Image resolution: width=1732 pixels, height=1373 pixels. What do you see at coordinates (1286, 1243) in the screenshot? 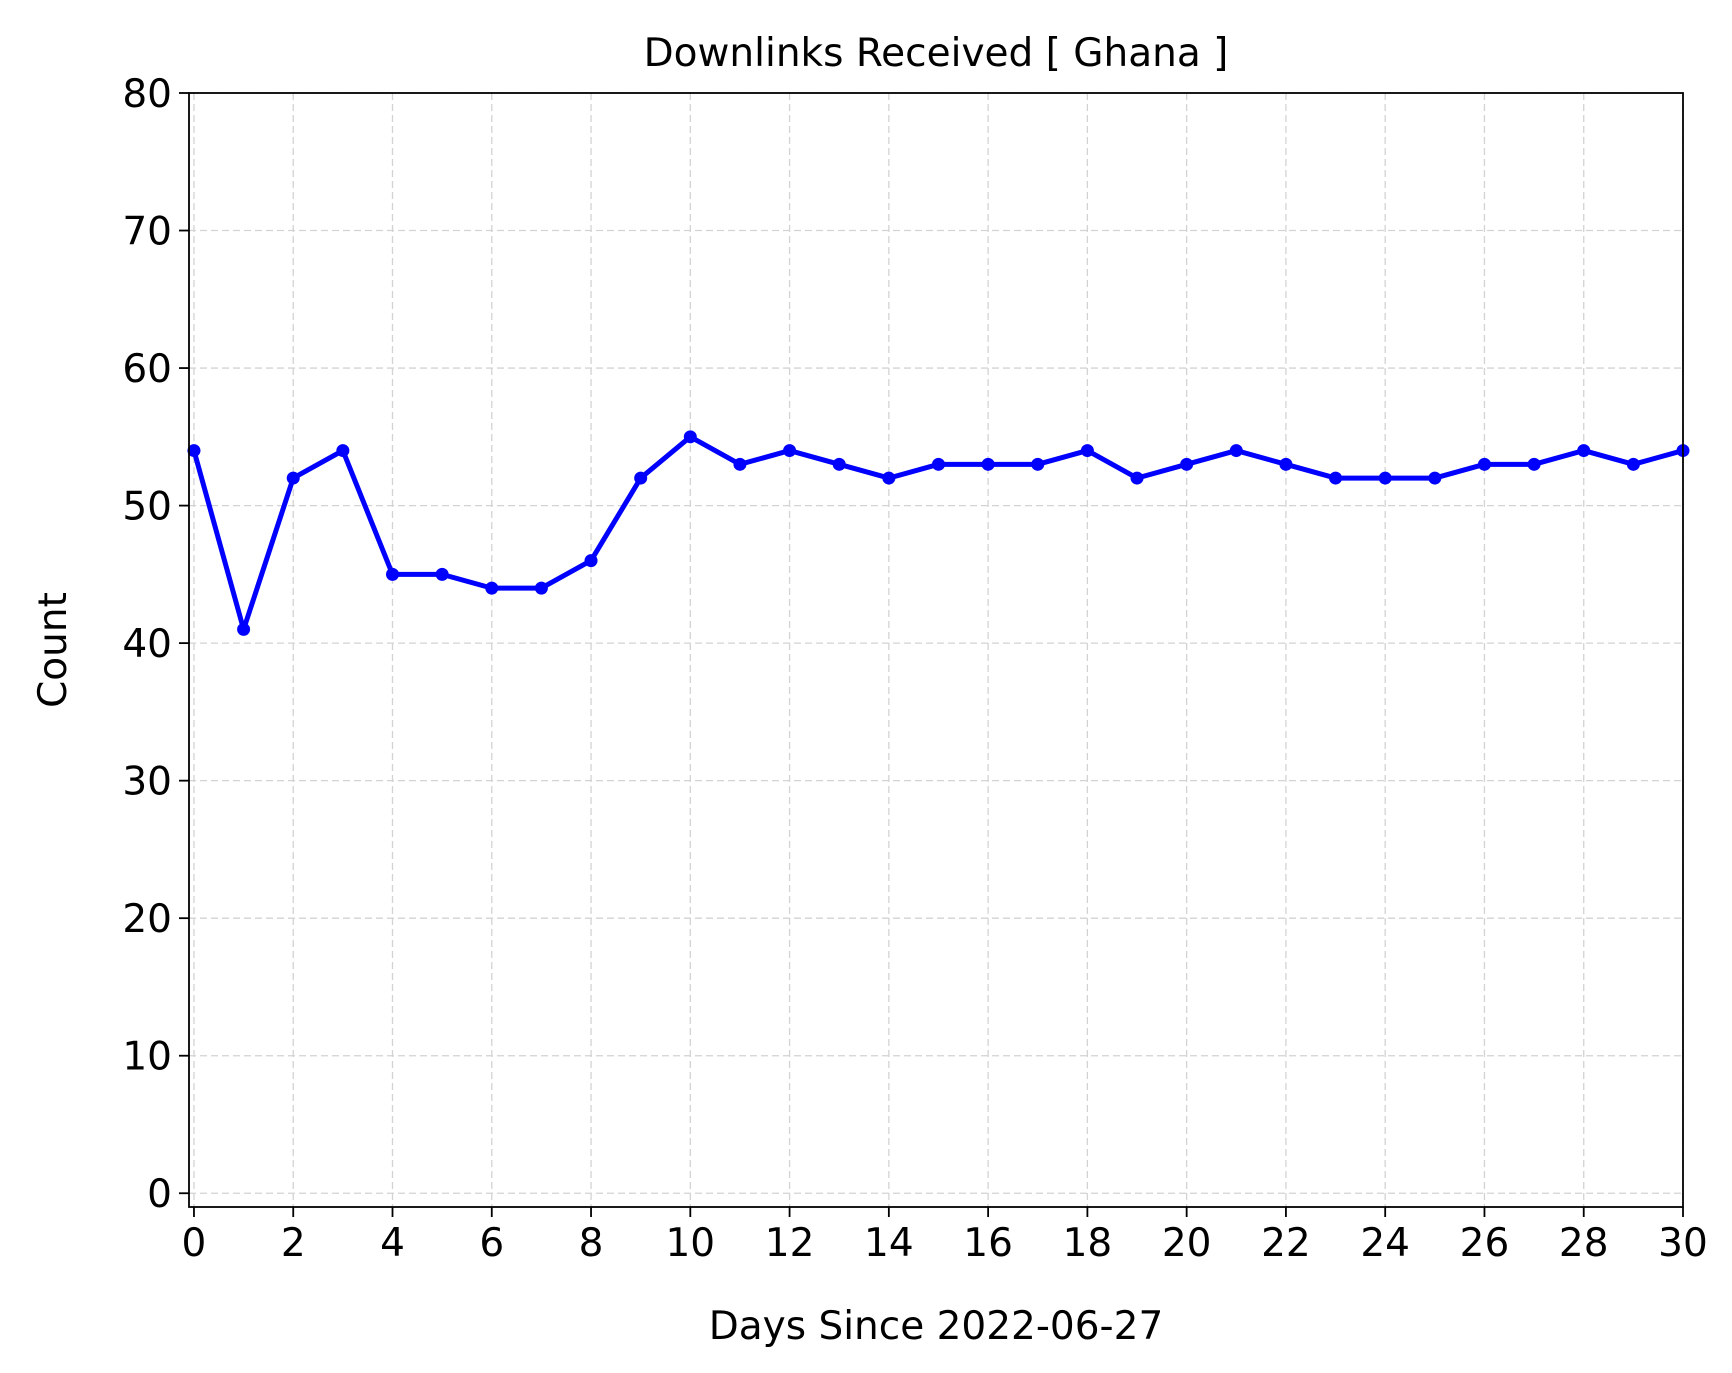
I see `x-tick-label: 22` at bounding box center [1286, 1243].